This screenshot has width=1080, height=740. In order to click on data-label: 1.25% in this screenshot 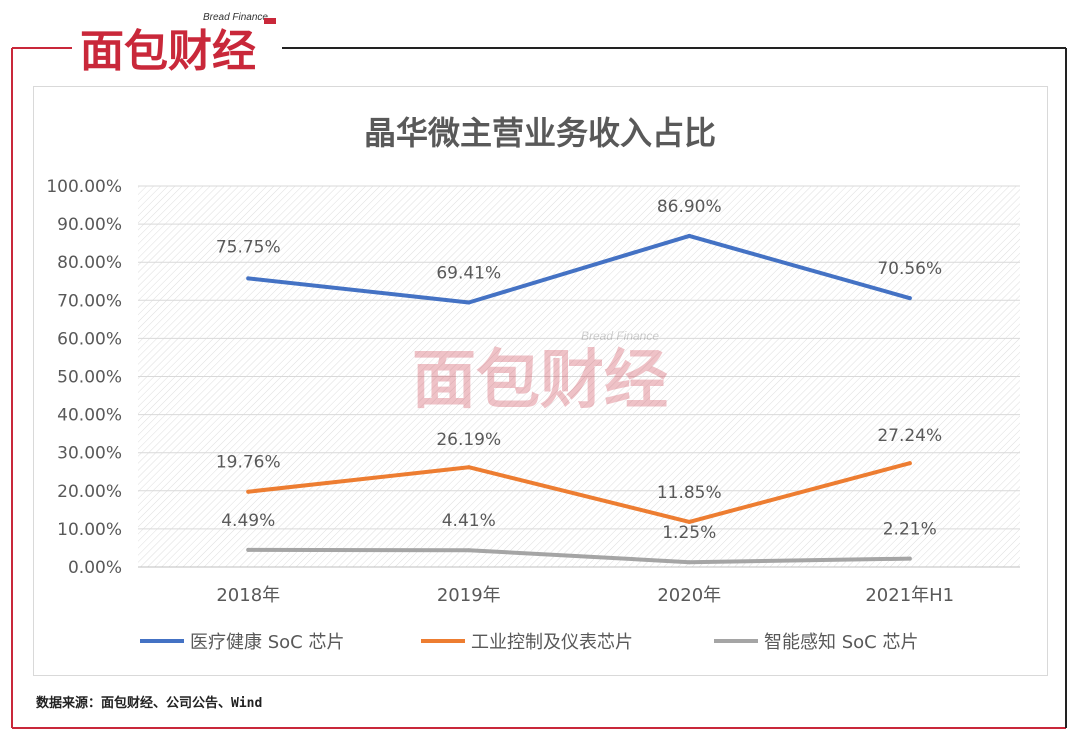, I will do `click(689, 533)`.